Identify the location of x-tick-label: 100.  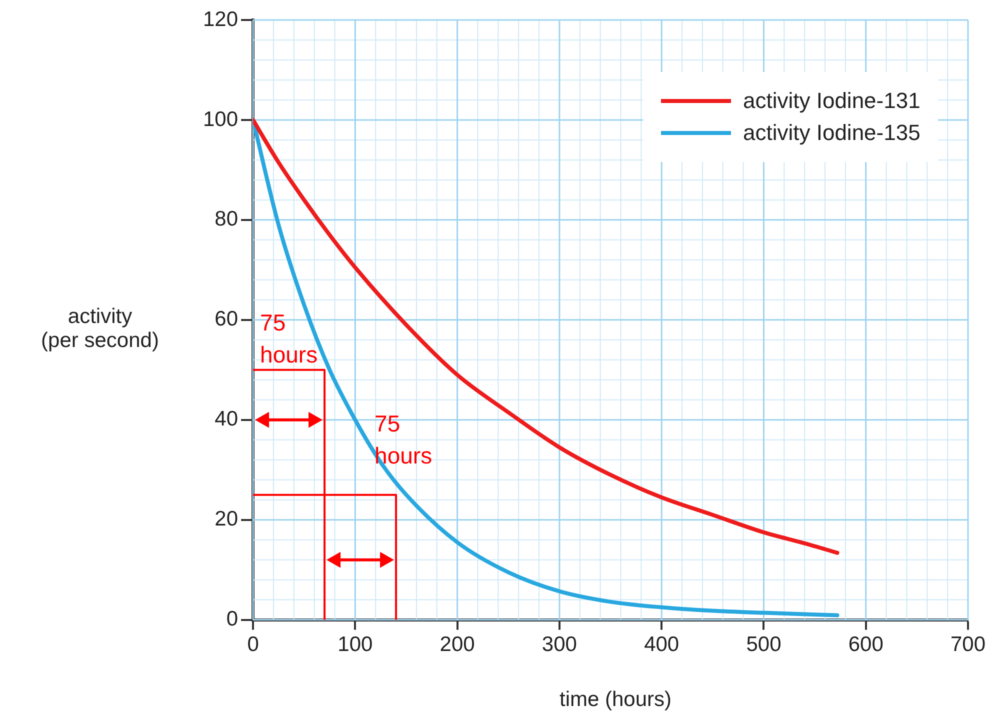
(355, 644).